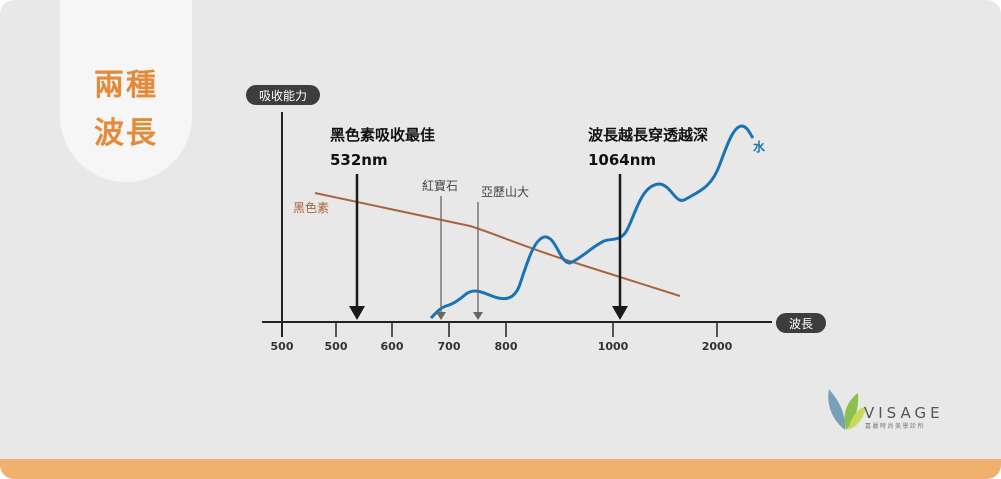 This screenshot has width=1001, height=479. I want to click on visage-logo: VISAGE 嘉麗時尚美學診所, so click(886, 409).